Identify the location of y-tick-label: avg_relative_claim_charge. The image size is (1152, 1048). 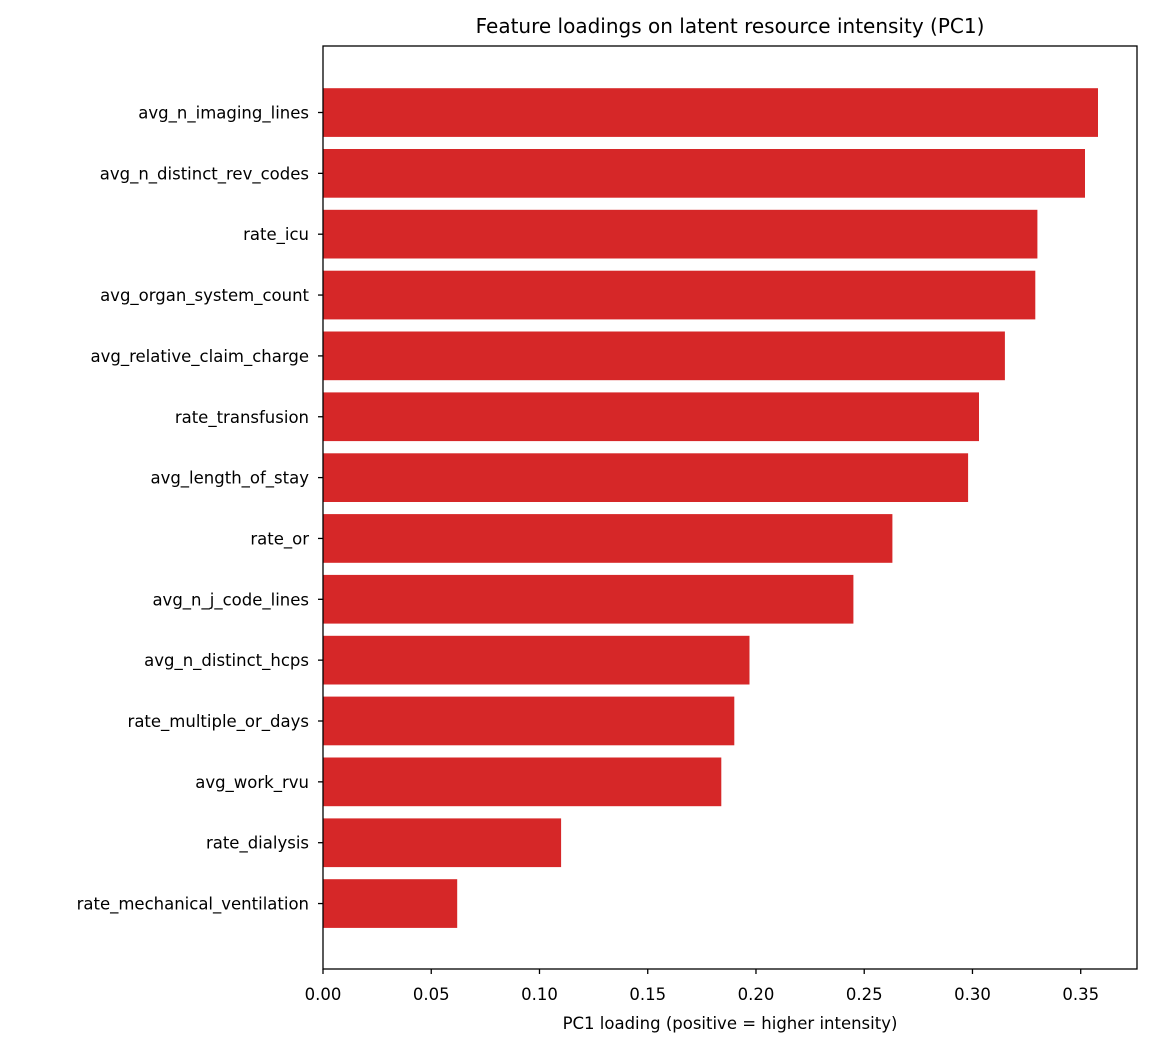
(199, 357).